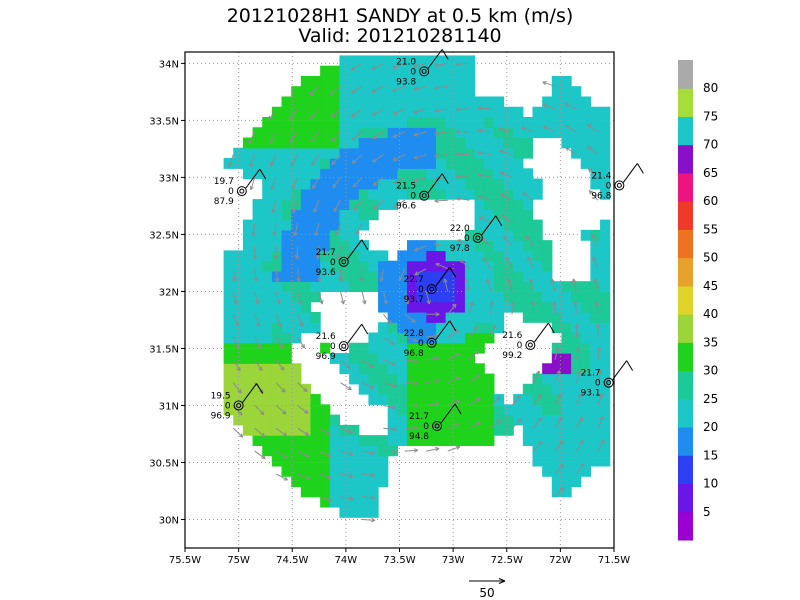 The height and width of the screenshot is (600, 800). Describe the element at coordinates (710, 484) in the screenshot. I see `colorbar-label: 10` at that location.